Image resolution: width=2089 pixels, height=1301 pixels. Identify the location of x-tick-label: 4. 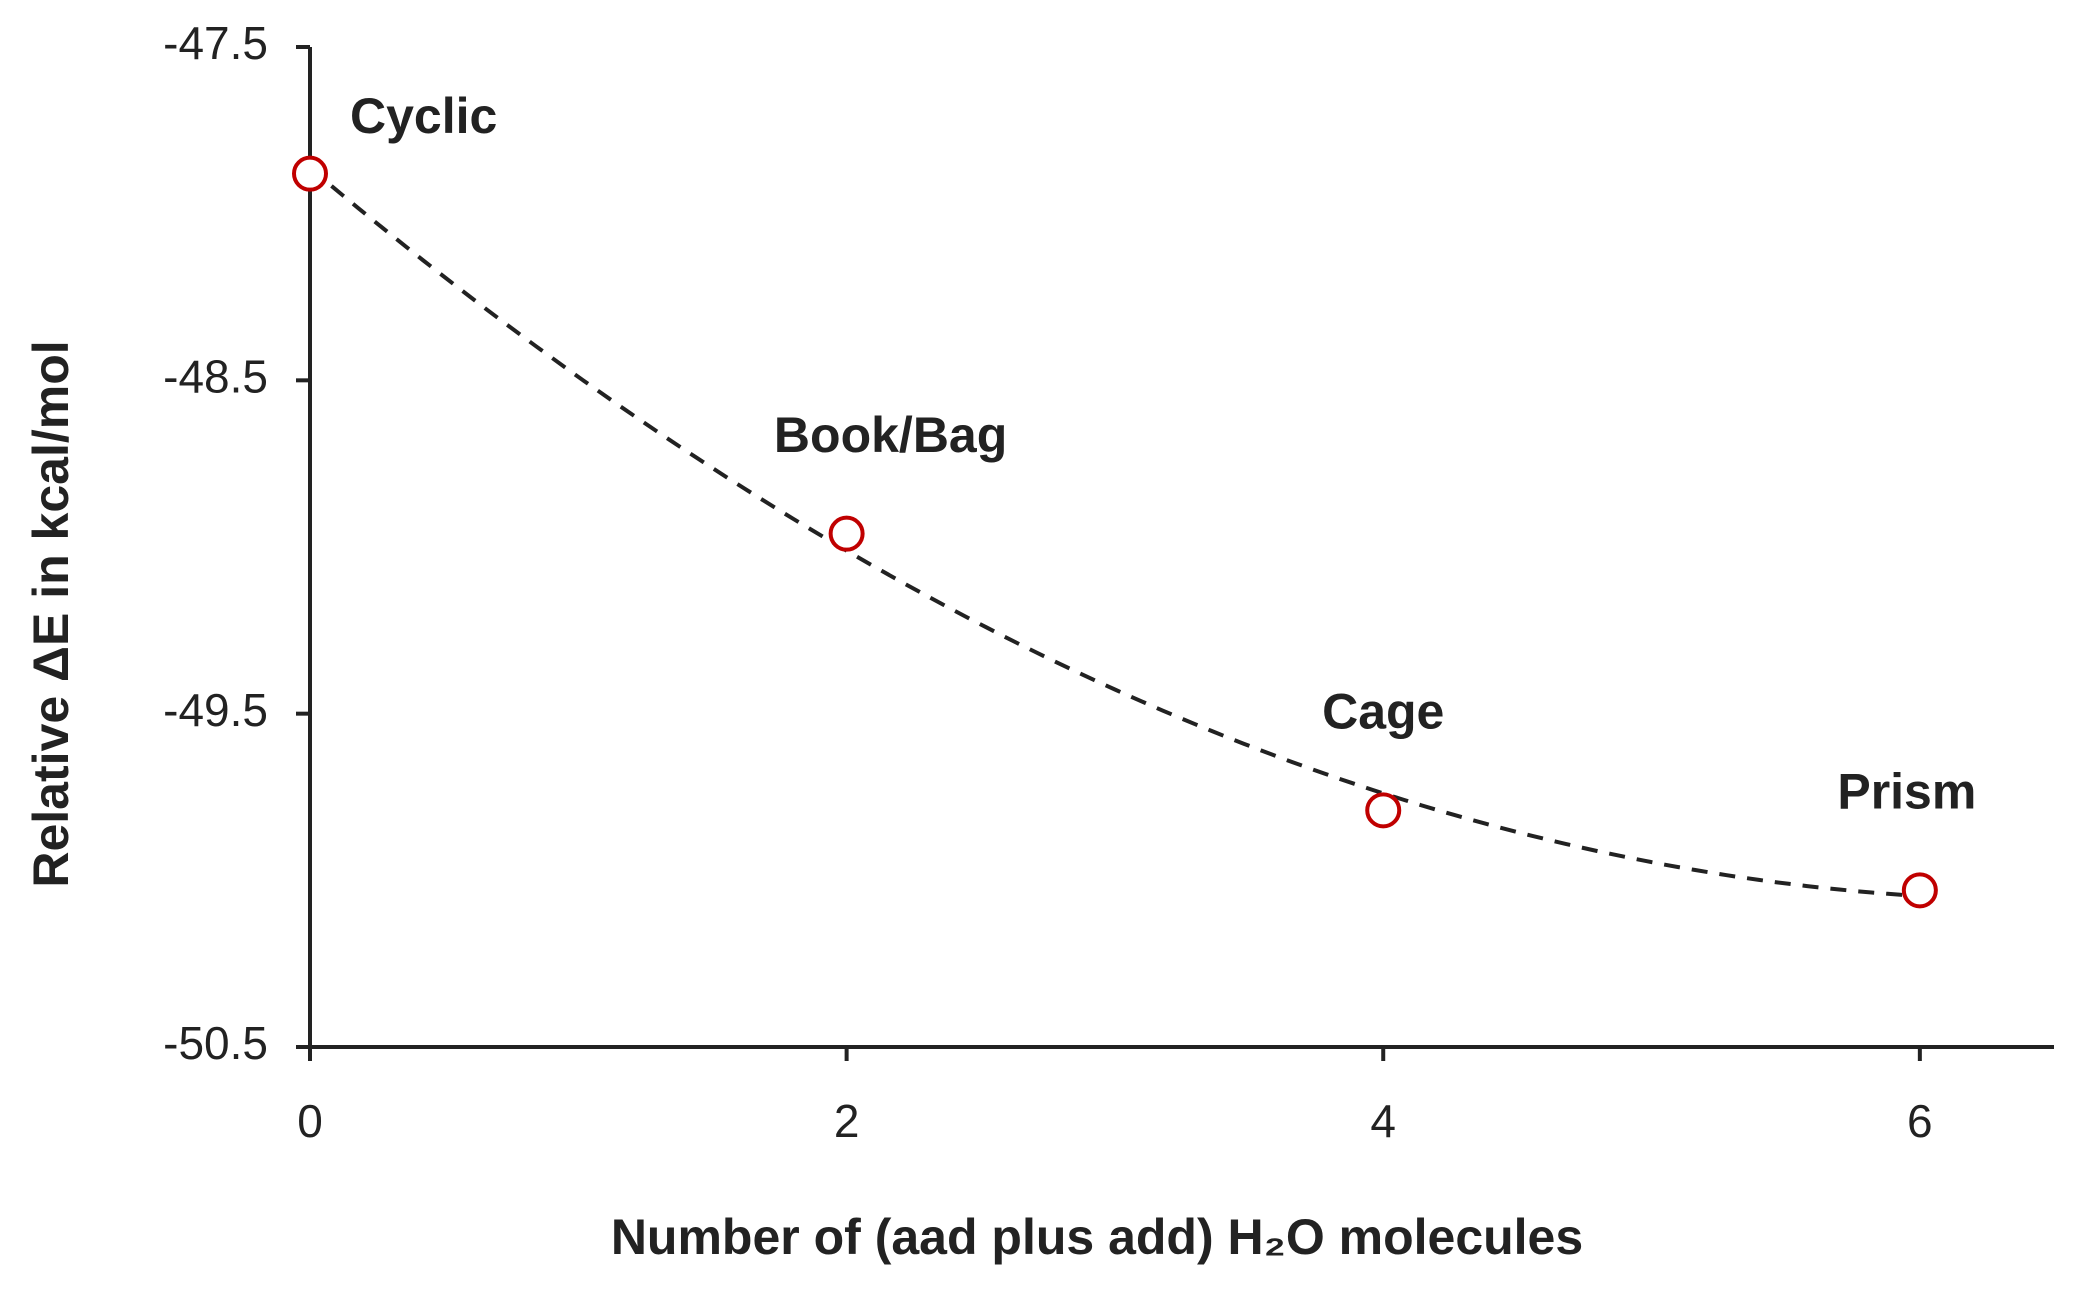
(1383, 1121).